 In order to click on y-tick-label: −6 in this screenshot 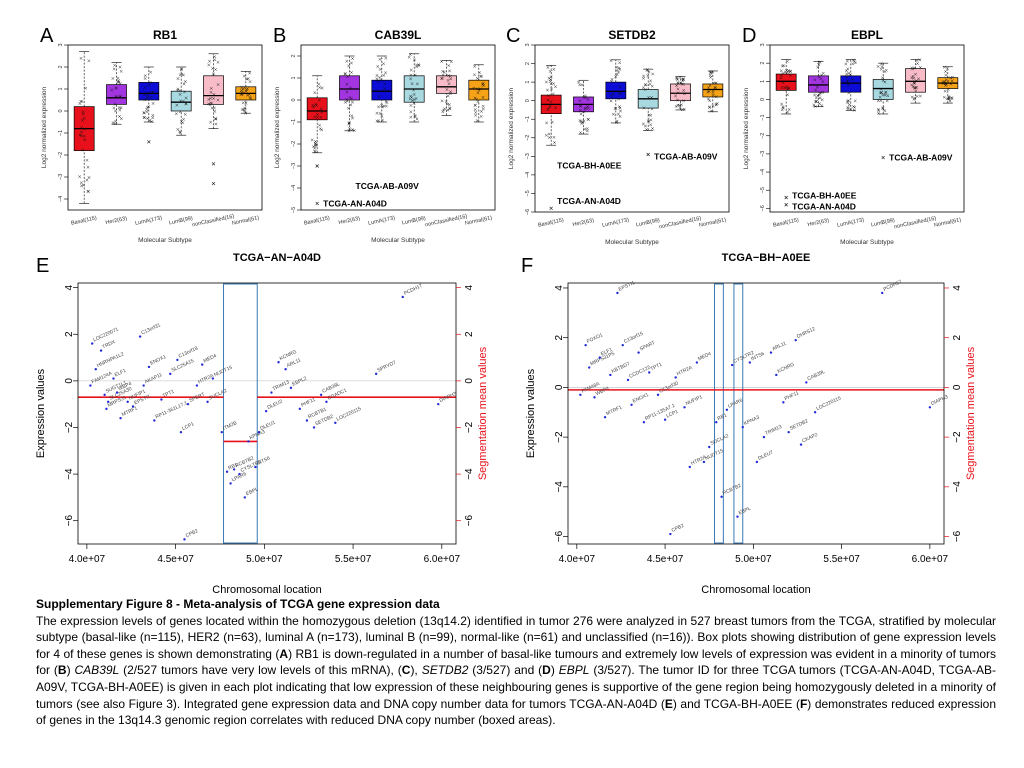, I will do `click(559, 536)`.